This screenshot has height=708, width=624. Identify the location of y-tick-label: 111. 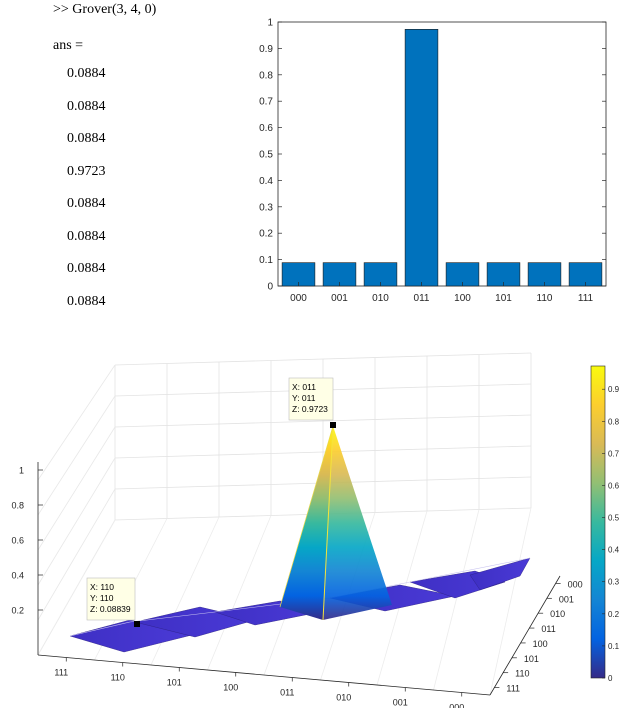
(513, 689).